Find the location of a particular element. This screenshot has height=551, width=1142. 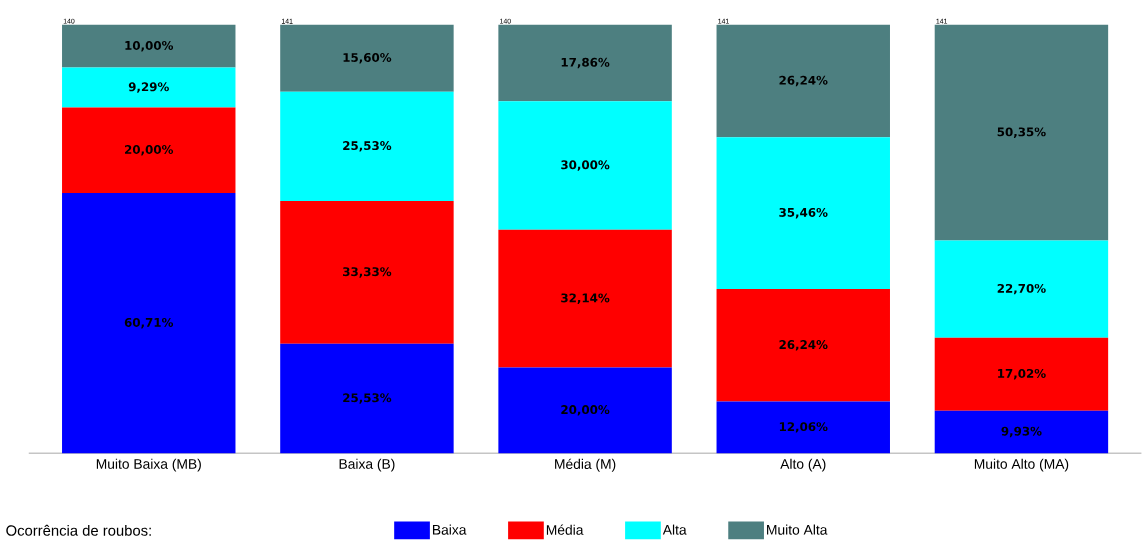

legend-title: Ocorrência de roubos: is located at coordinates (78, 530).